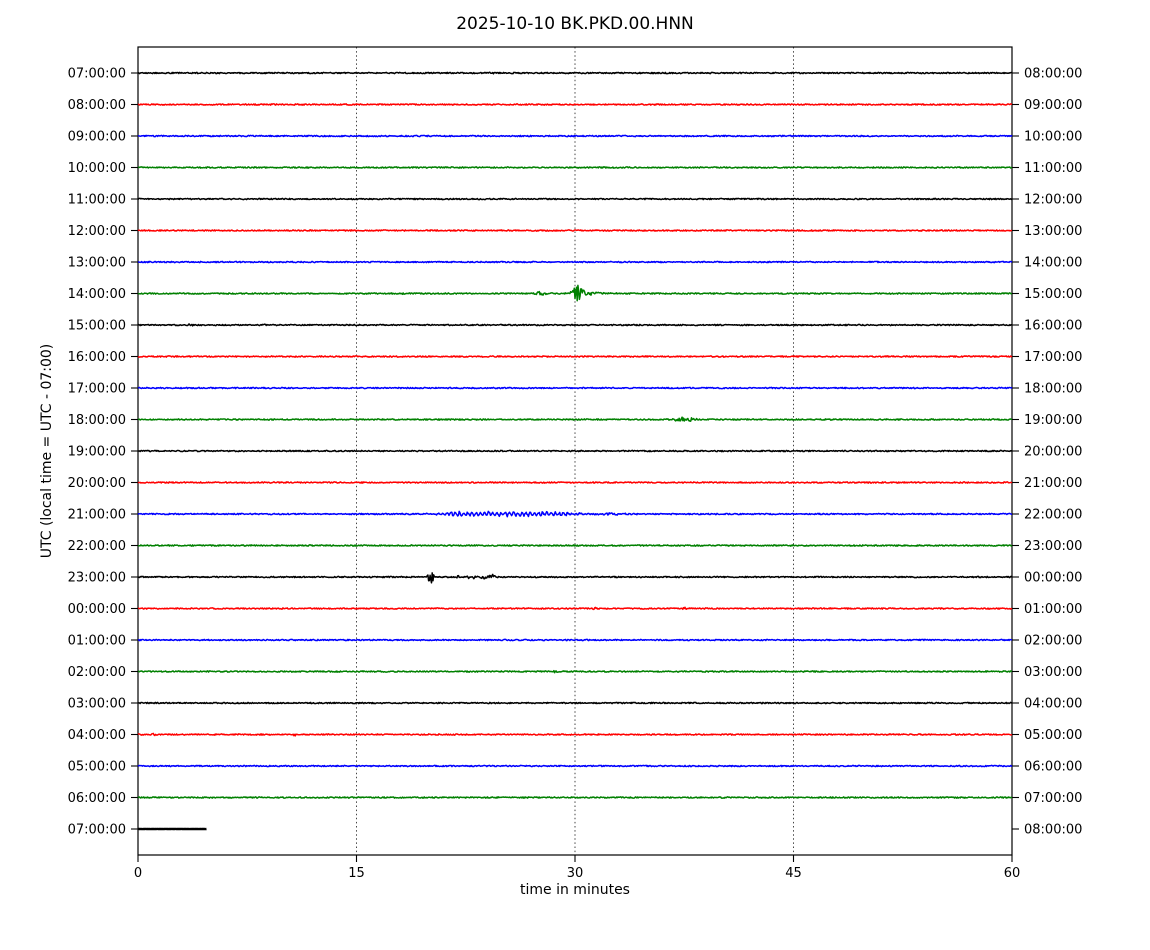 This screenshot has height=950, width=1150. Describe the element at coordinates (97, 798) in the screenshot. I see `left-tick-label: 06:00:00` at that location.